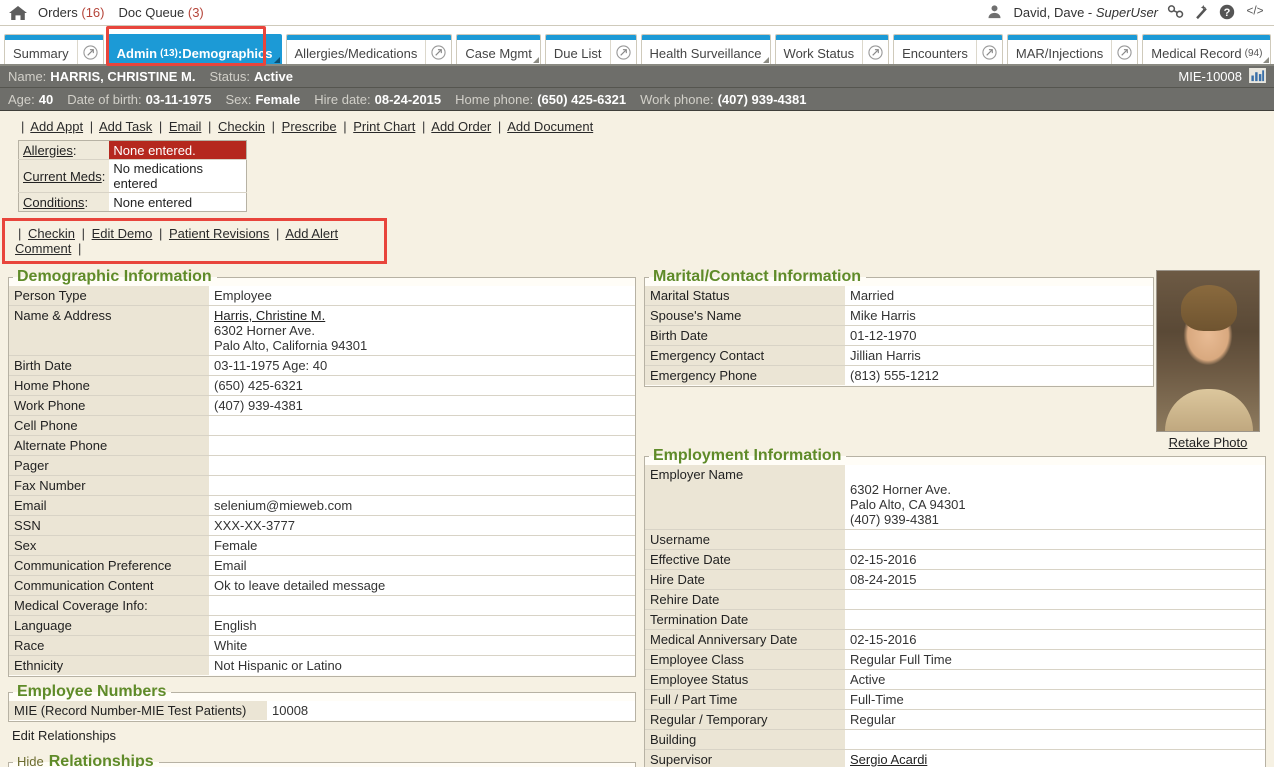 The width and height of the screenshot is (1274, 767). I want to click on current-user-label: David, Dave - SuperUser, so click(1085, 12).